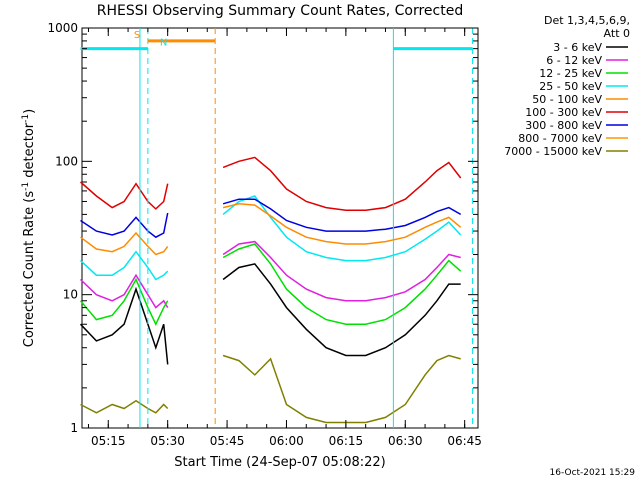  What do you see at coordinates (563, 112) in the screenshot?
I see `legend-label: 100 - 300 keV` at bounding box center [563, 112].